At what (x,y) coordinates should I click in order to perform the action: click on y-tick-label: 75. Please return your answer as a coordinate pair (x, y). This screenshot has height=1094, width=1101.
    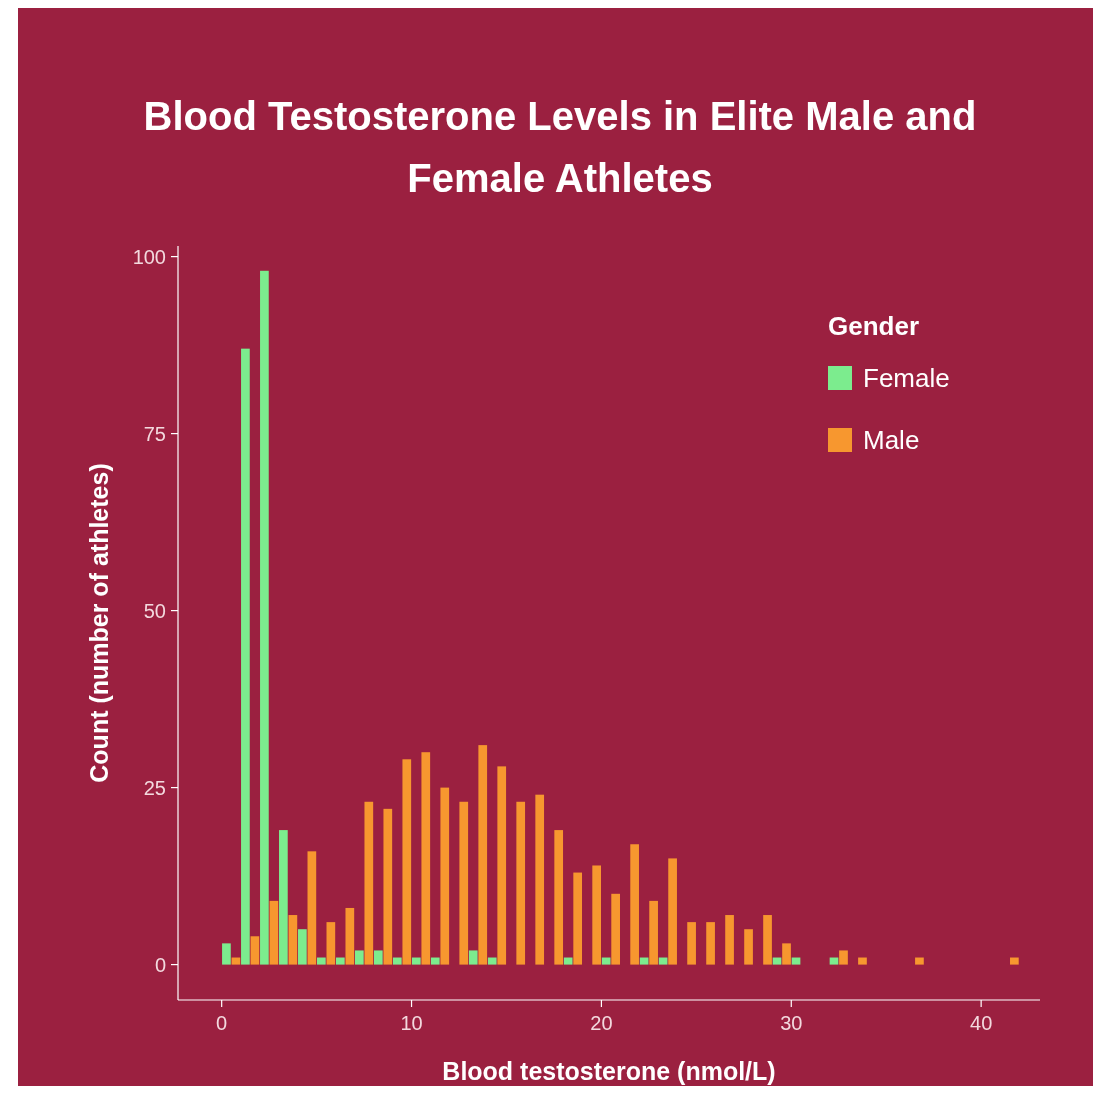
    Looking at the image, I should click on (154, 433).